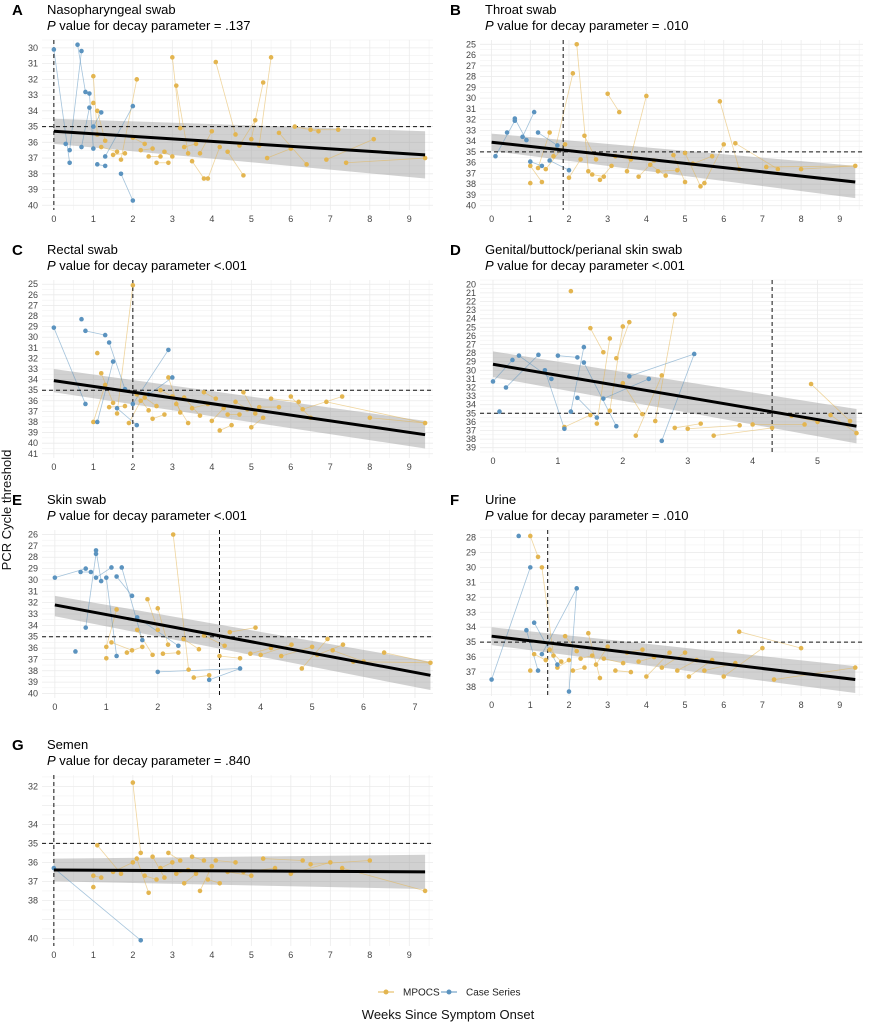 The width and height of the screenshot is (880, 1024). Describe the element at coordinates (369, 955) in the screenshot. I see `x-tick-label: 8` at that location.